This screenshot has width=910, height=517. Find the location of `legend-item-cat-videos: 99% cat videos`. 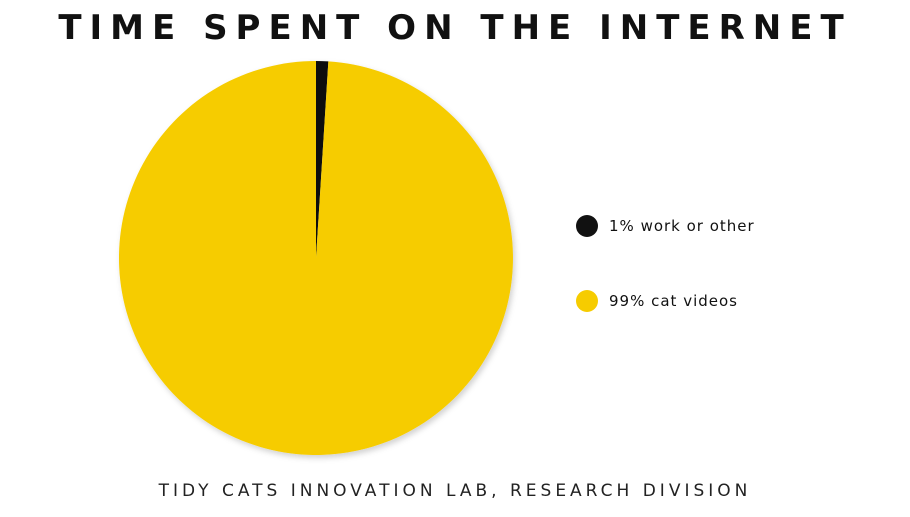

legend-item-cat-videos: 99% cat videos is located at coordinates (706, 301).